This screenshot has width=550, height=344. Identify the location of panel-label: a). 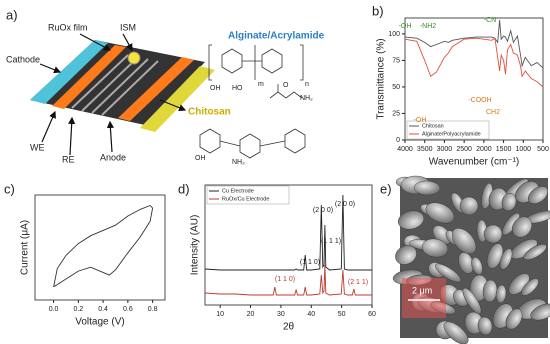
(12, 14).